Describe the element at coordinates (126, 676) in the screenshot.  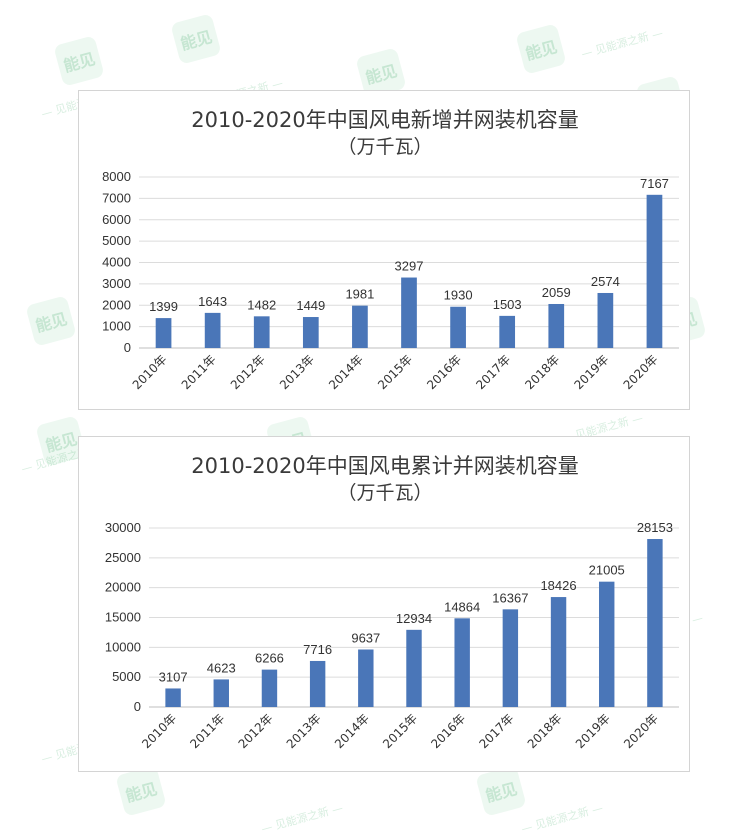
I see `y-tick-label: 5000` at that location.